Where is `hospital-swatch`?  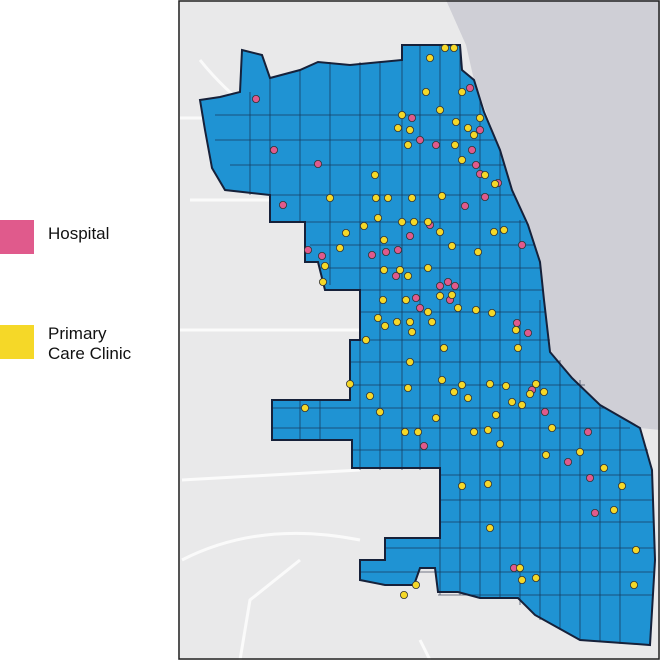
hospital-swatch is located at coordinates (17, 237).